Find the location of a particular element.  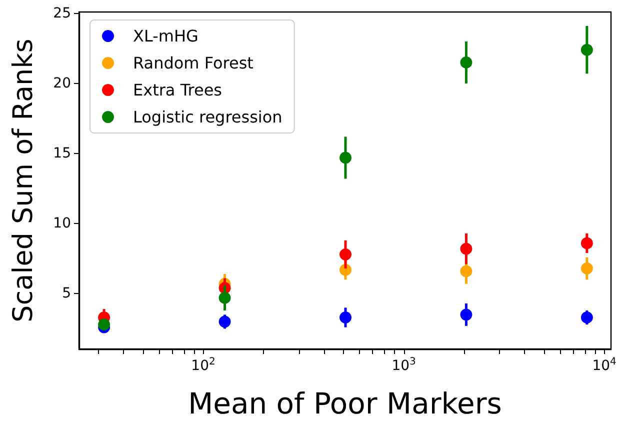

y-tick-label: 5 is located at coordinates (66, 294).